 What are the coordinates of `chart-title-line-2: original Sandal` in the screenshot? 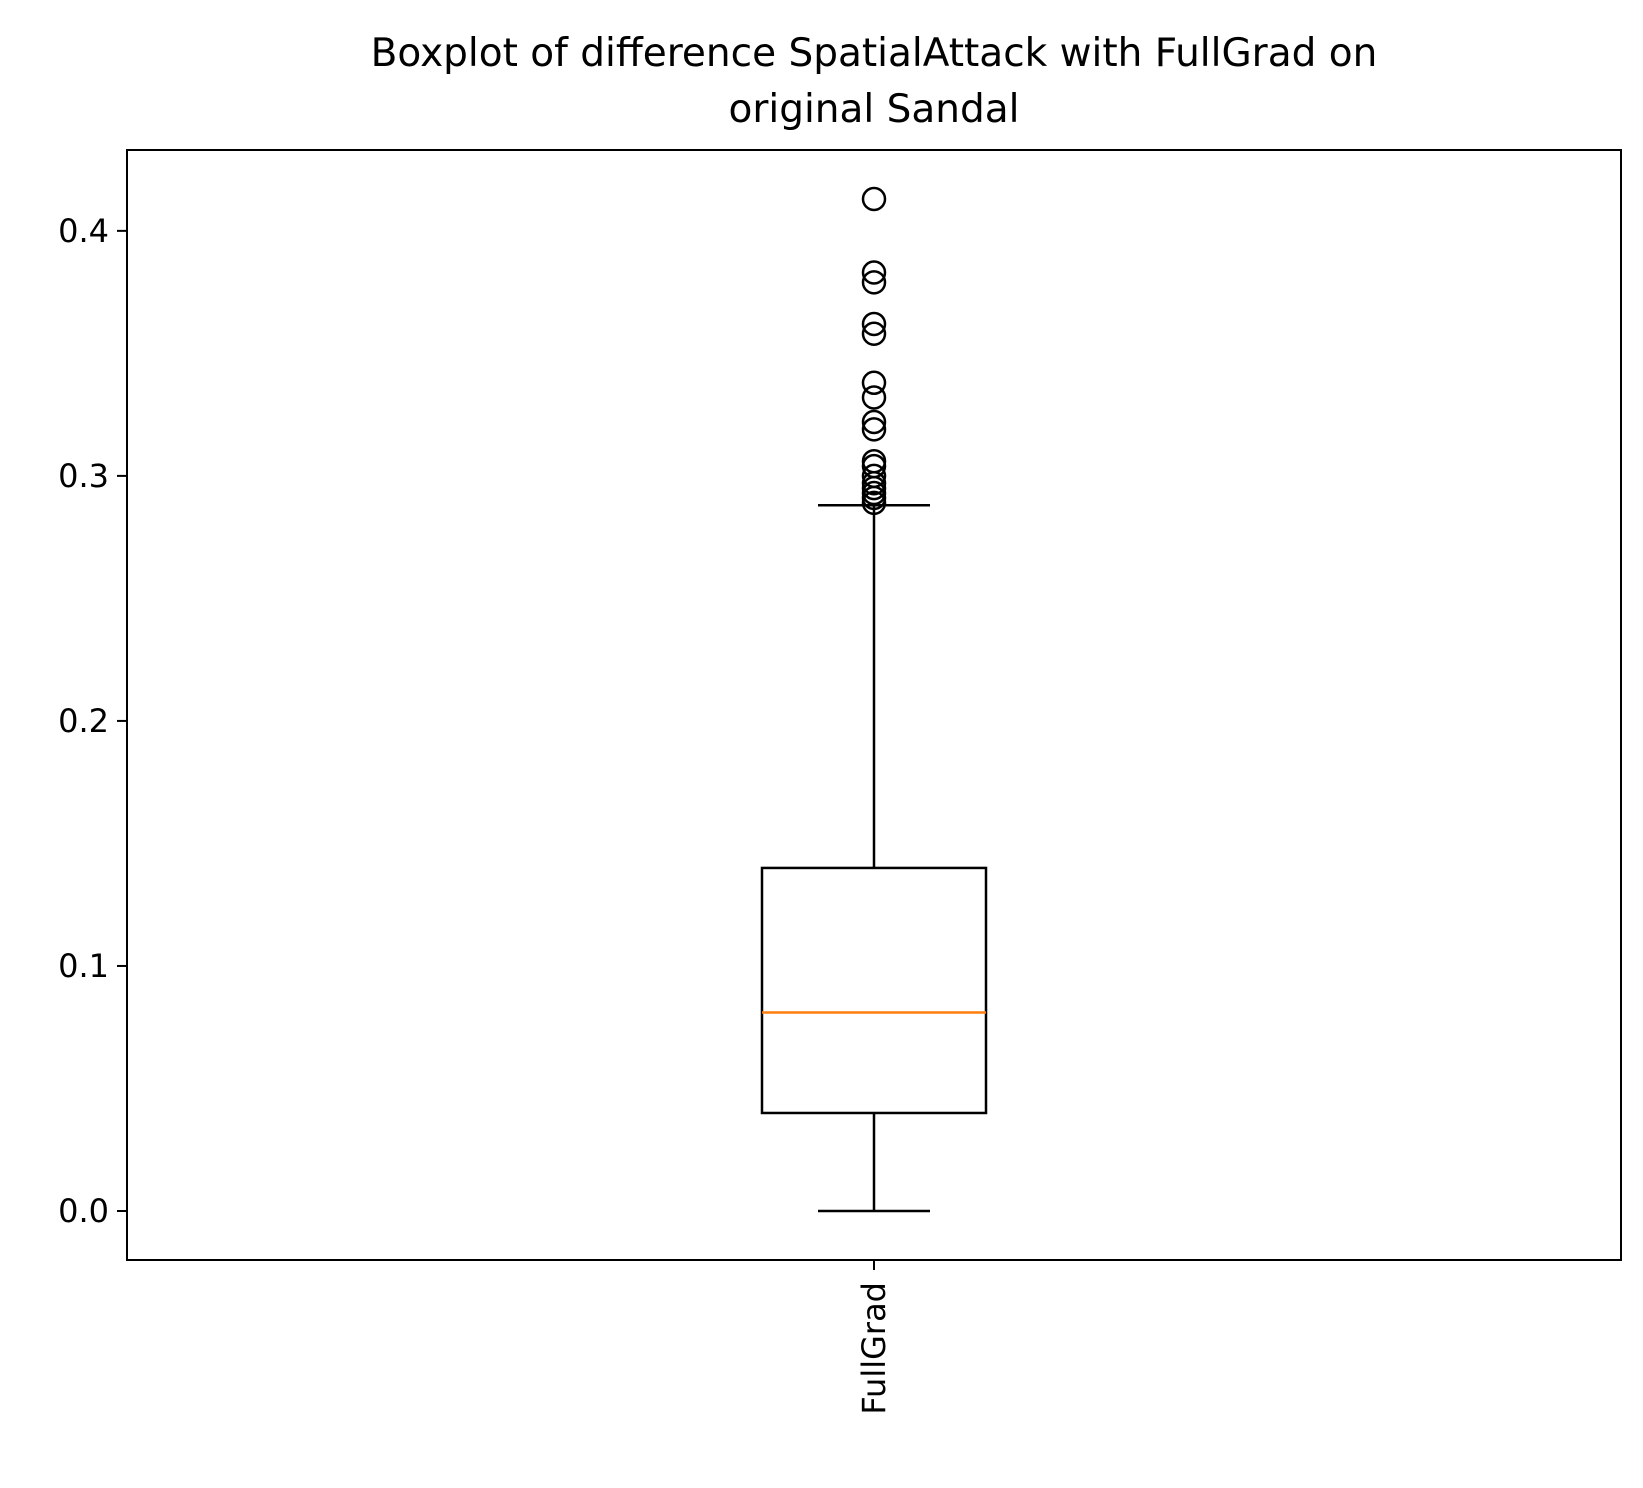 It's located at (873, 109).